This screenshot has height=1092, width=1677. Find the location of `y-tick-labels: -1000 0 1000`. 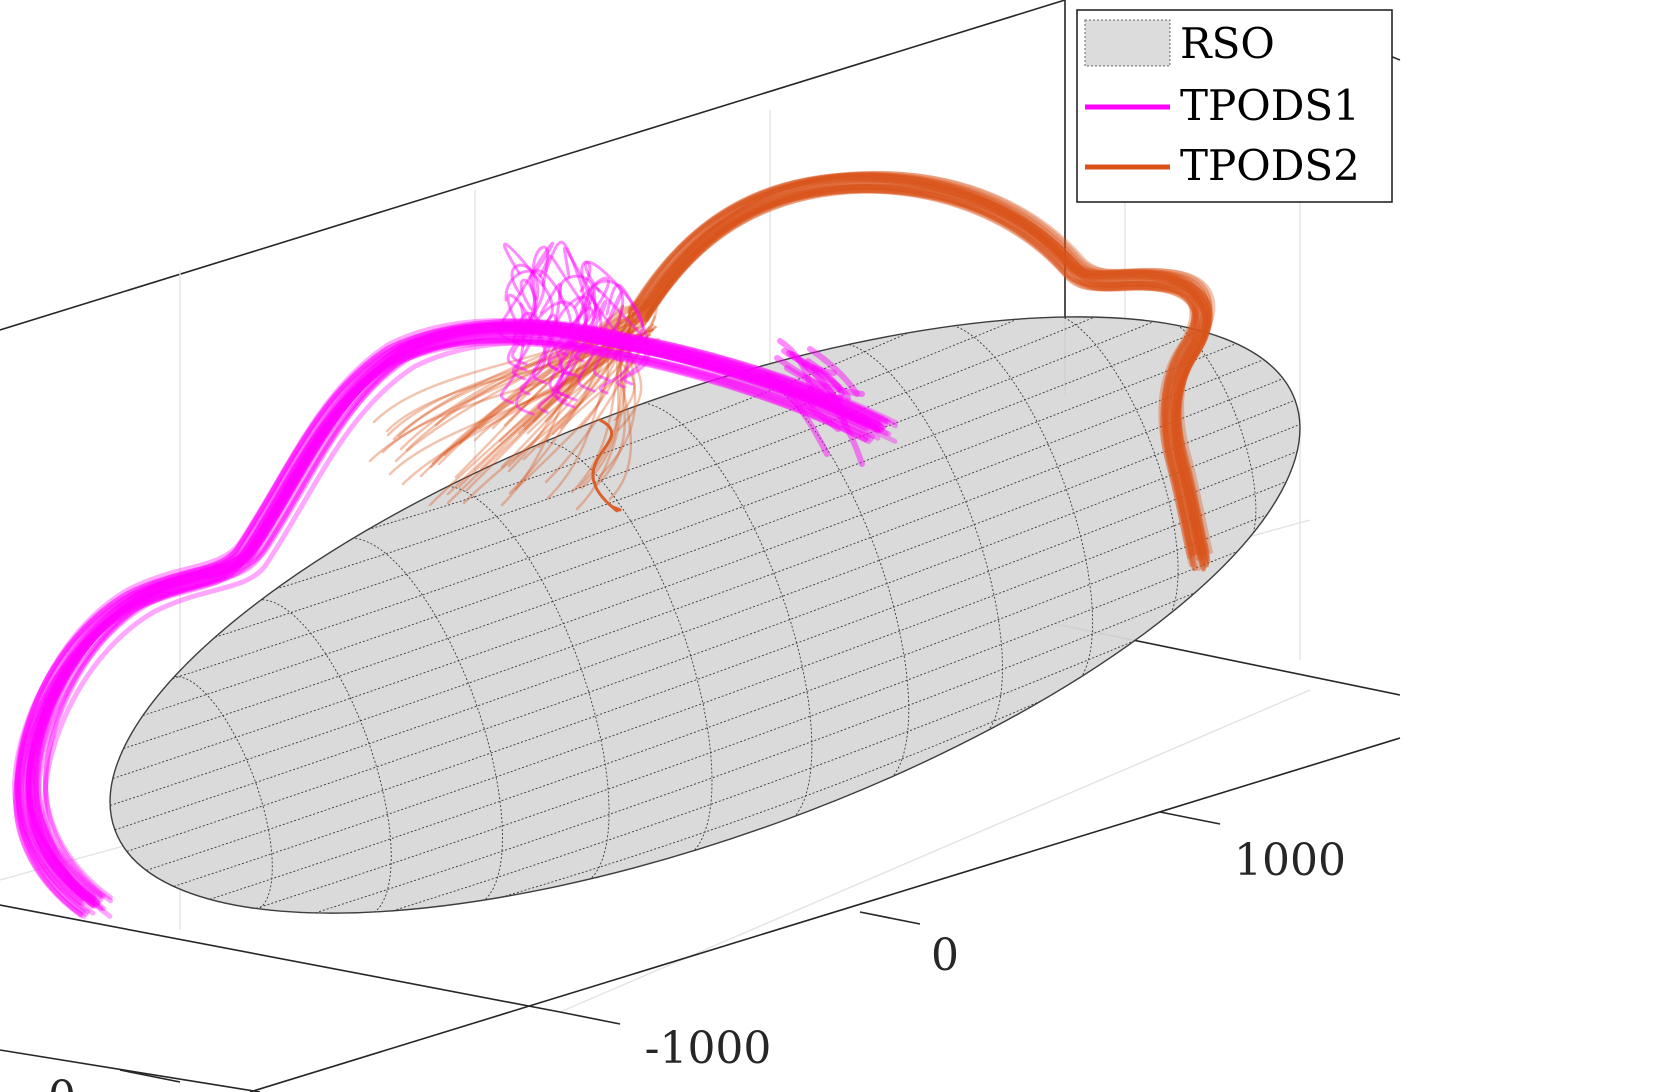

y-tick-labels: -1000 0 1000 is located at coordinates (995, 954).